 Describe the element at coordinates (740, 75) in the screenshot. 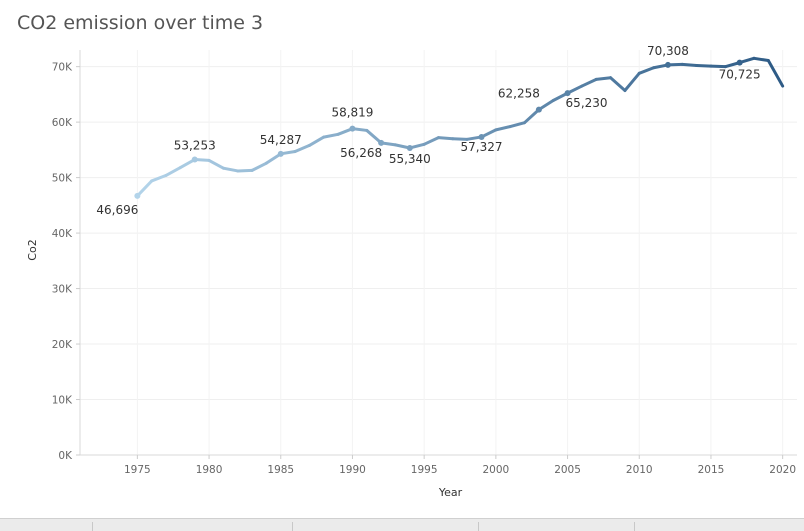

I see `data-label: 70,725` at that location.